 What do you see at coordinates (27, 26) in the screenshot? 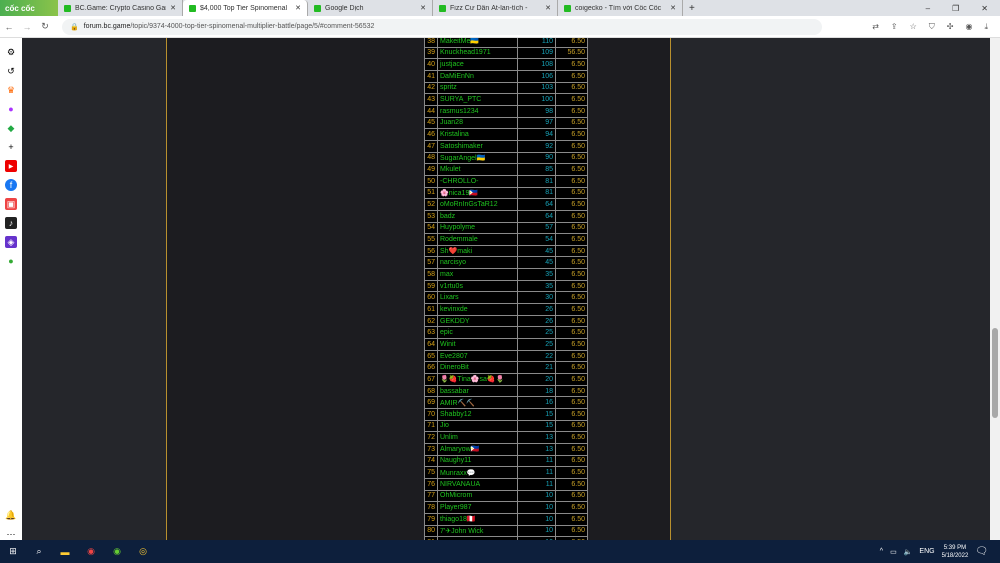
I see `forward-icon: →` at bounding box center [27, 26].